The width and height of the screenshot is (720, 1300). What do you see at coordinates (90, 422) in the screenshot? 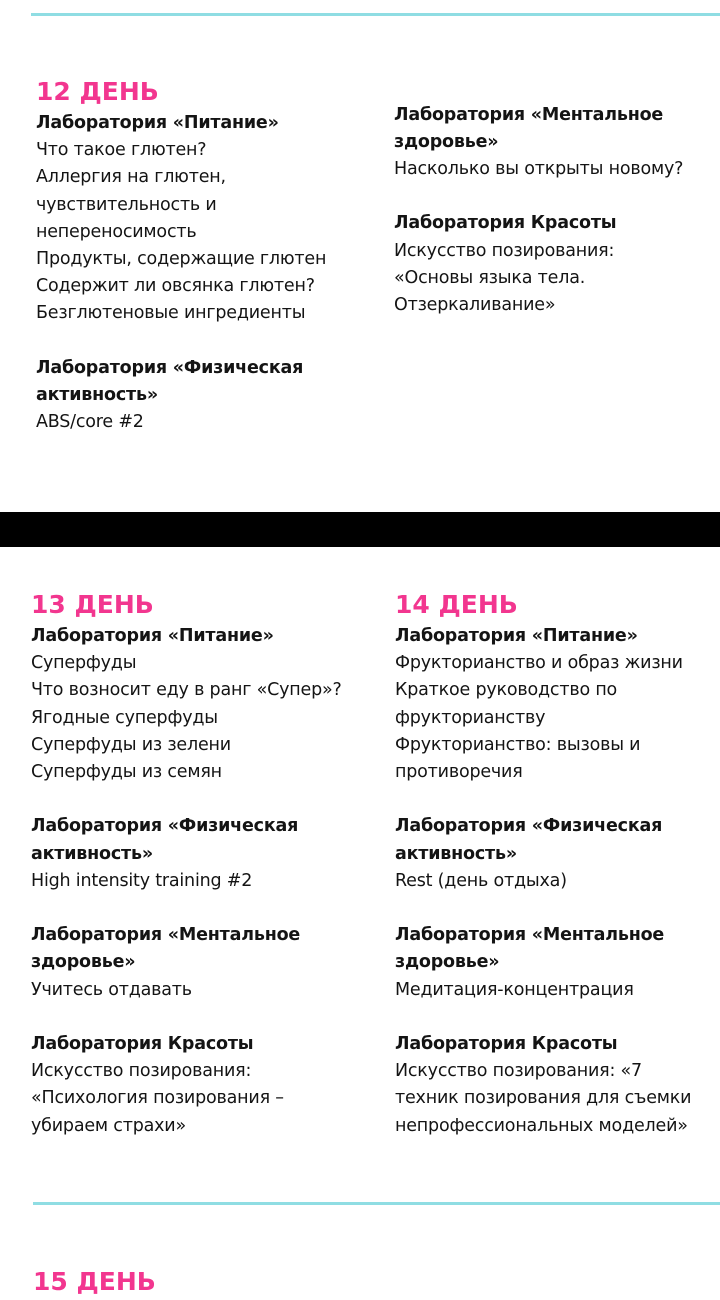
I see `lab-topic: ABS/core #2` at bounding box center [90, 422].